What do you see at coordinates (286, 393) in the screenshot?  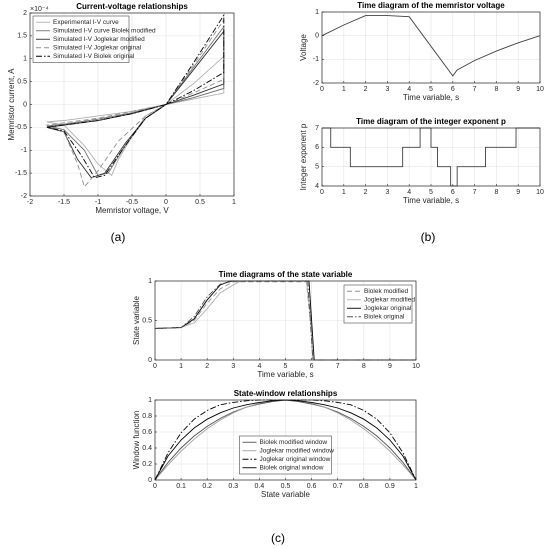 I see `chart-title: State-window relationships` at bounding box center [286, 393].